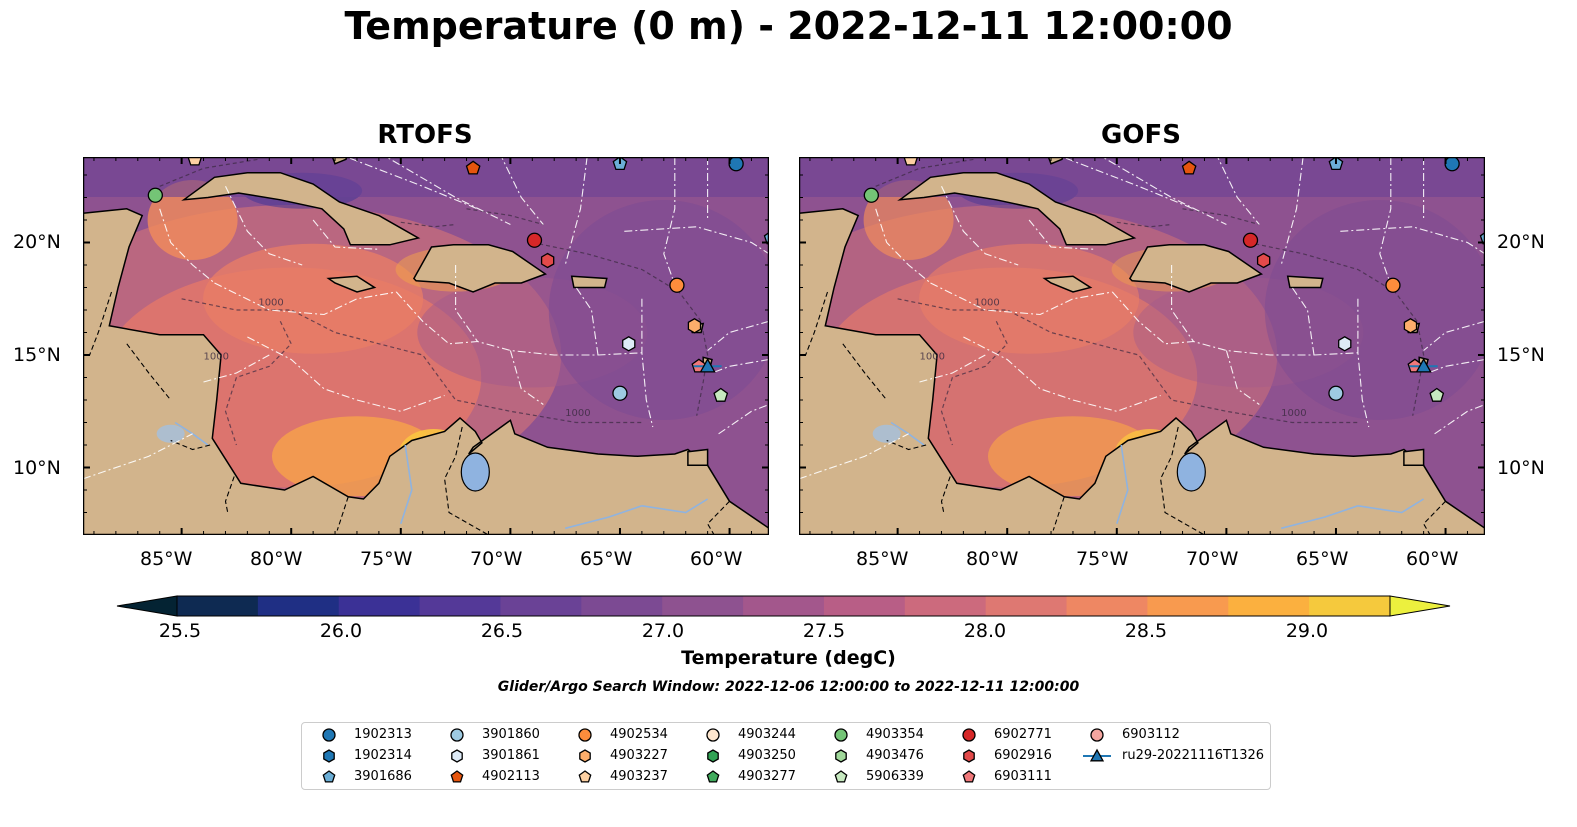  I want to click on legend-label: 4903354, so click(895, 734).